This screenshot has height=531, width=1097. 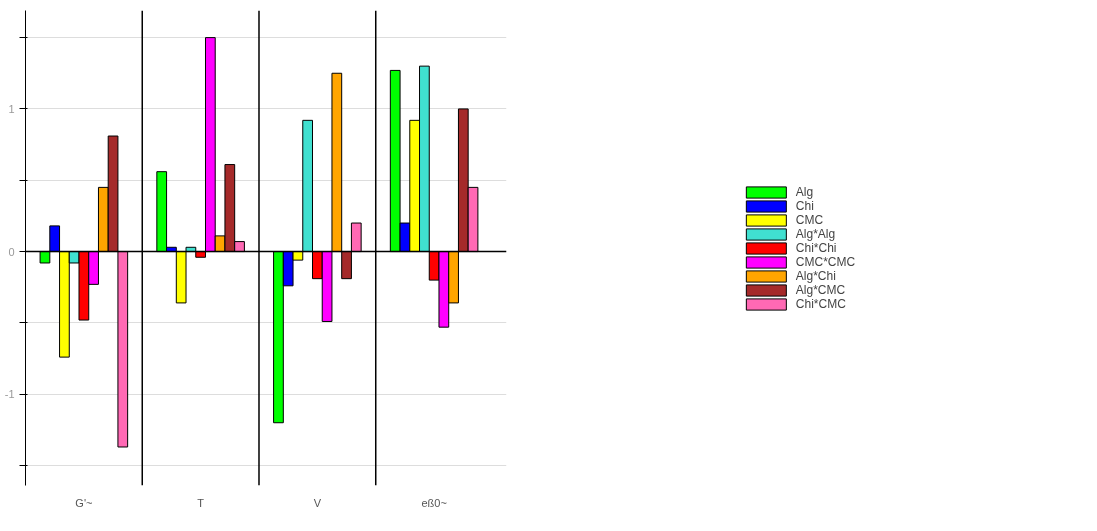 What do you see at coordinates (11, 108) in the screenshot?
I see `y-tick-label: 1` at bounding box center [11, 108].